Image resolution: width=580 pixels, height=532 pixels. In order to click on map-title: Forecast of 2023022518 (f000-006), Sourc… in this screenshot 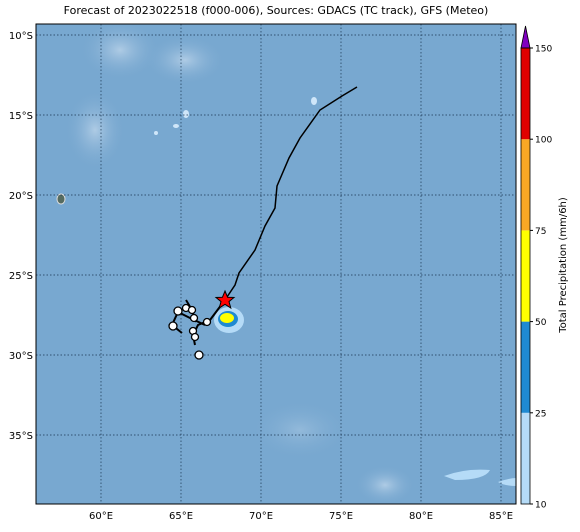, I will do `click(276, 10)`.